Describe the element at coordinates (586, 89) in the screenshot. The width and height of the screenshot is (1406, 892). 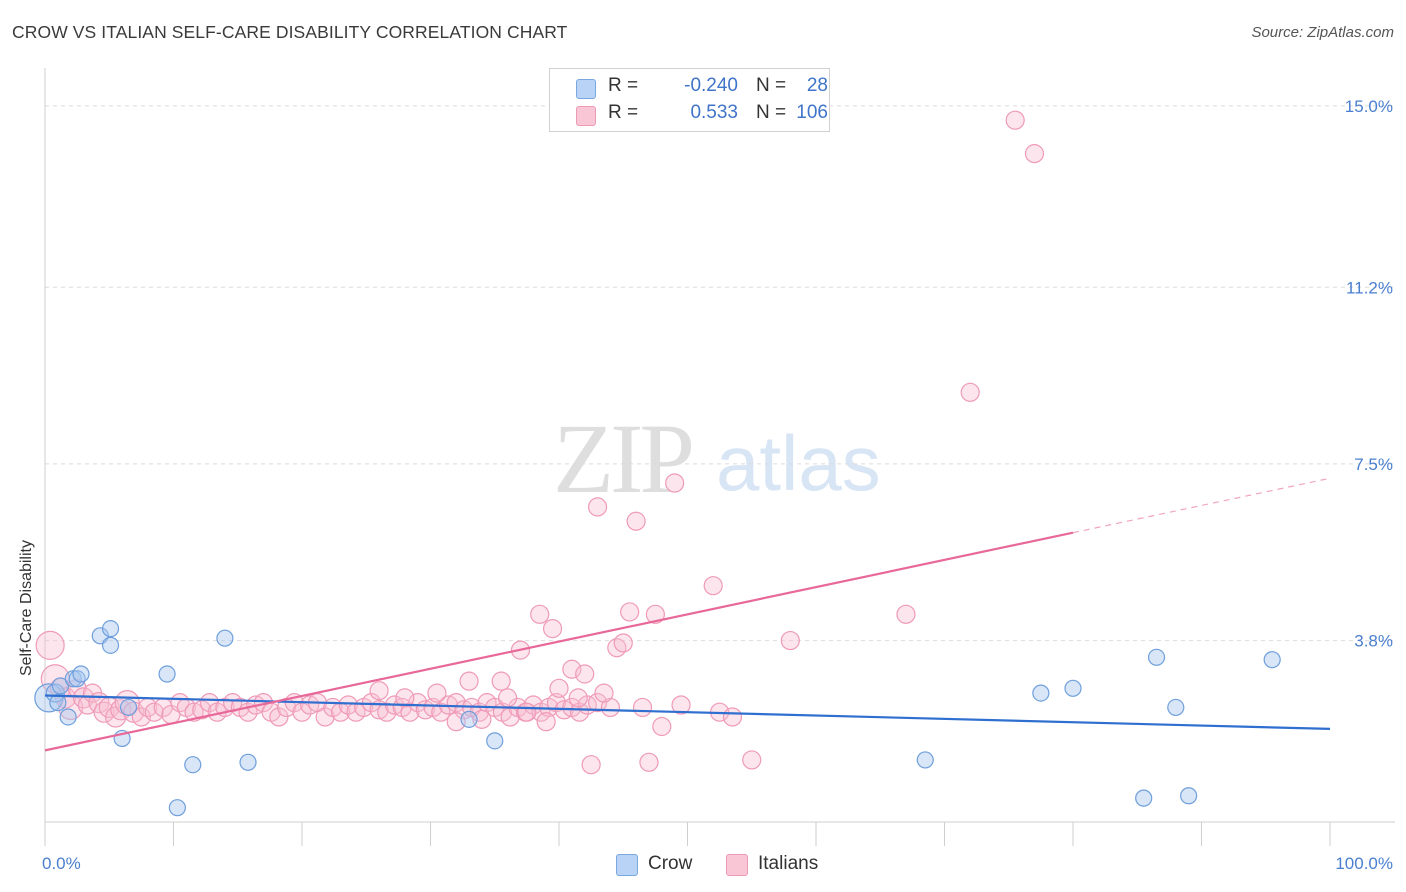
I see `crow-swatch` at that location.